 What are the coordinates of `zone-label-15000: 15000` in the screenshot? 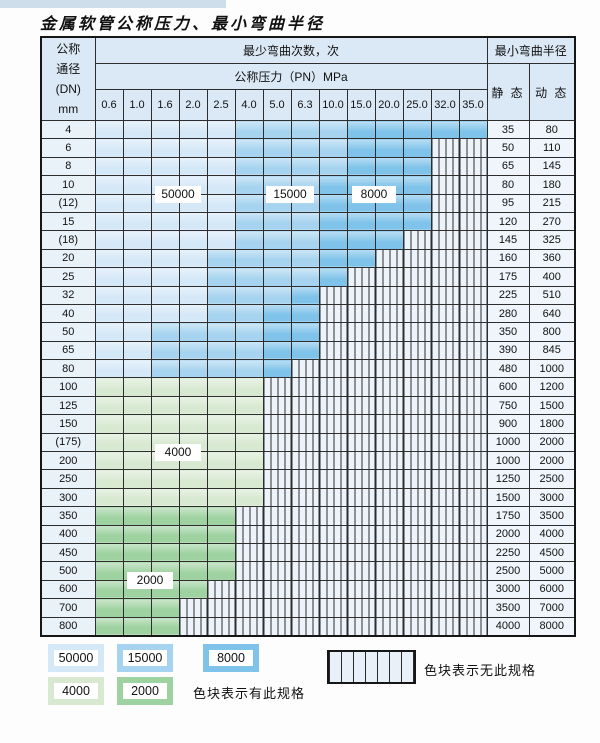 It's located at (290, 194).